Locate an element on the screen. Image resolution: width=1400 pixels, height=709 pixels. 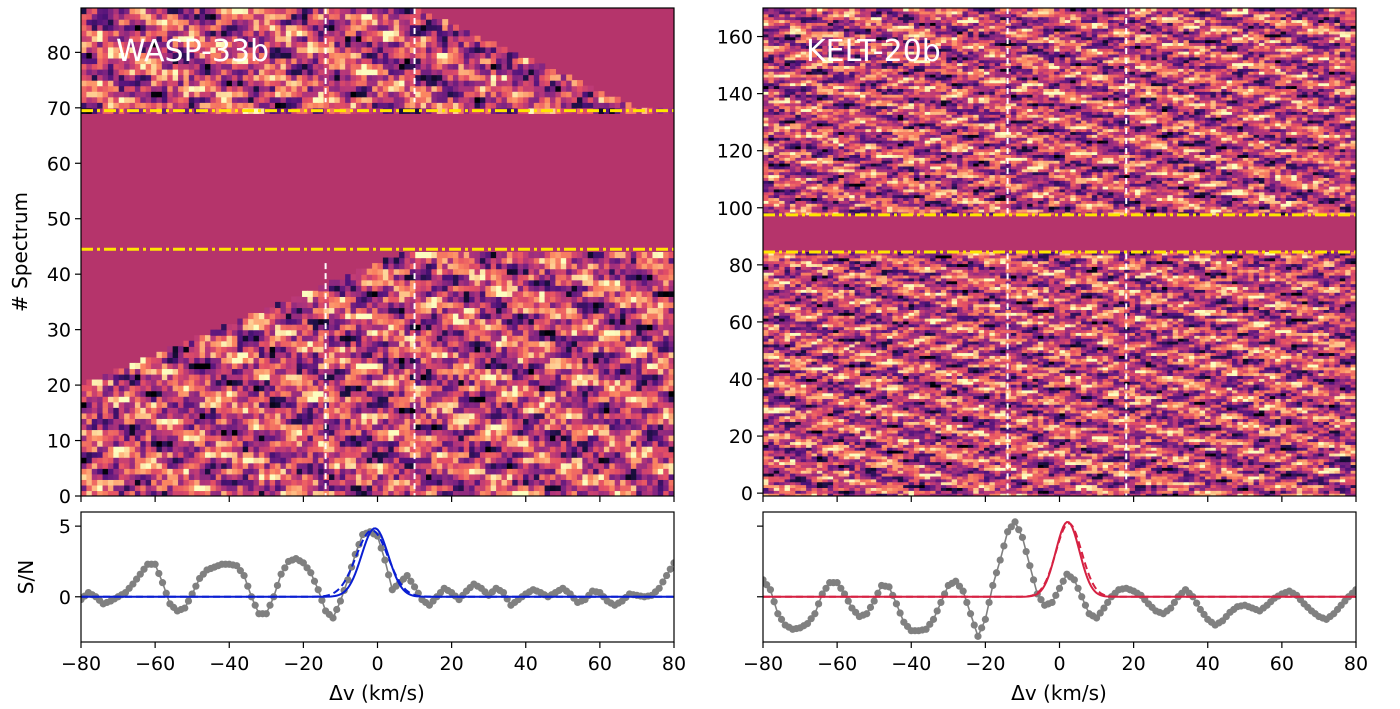
ylabel-snr: S/N is located at coordinates (26, 577).